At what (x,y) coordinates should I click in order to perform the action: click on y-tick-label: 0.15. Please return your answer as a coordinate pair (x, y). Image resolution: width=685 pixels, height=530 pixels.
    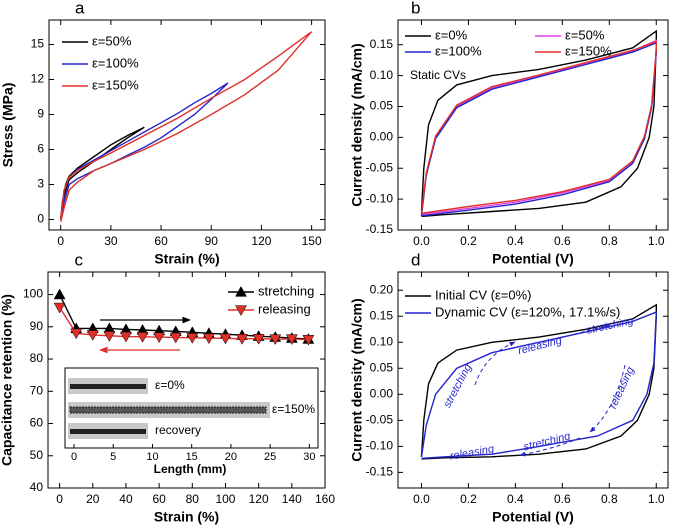
    Looking at the image, I should click on (382, 44).